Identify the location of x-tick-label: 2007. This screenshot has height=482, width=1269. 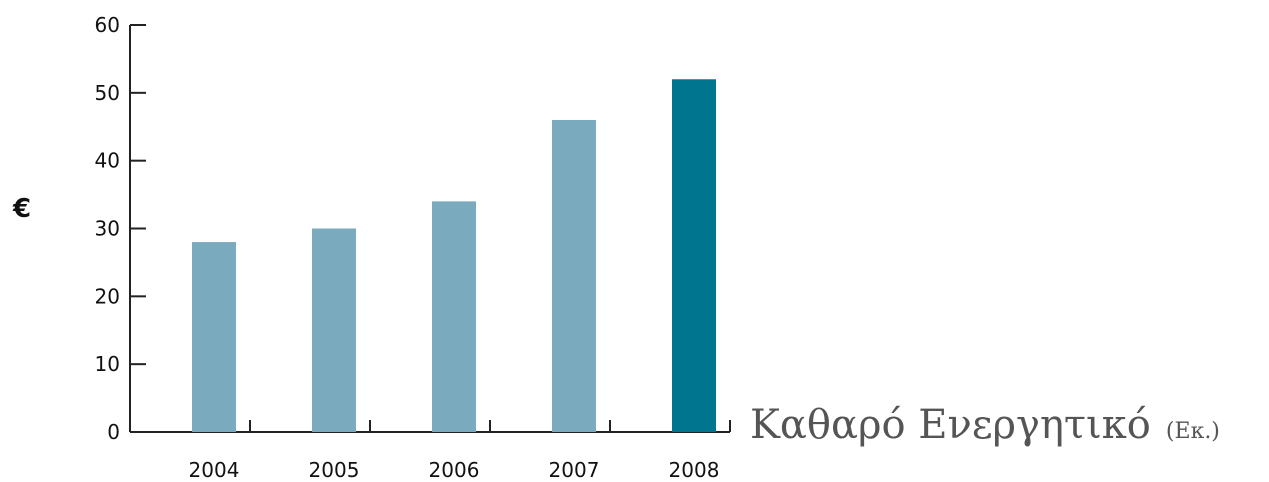
(574, 470).